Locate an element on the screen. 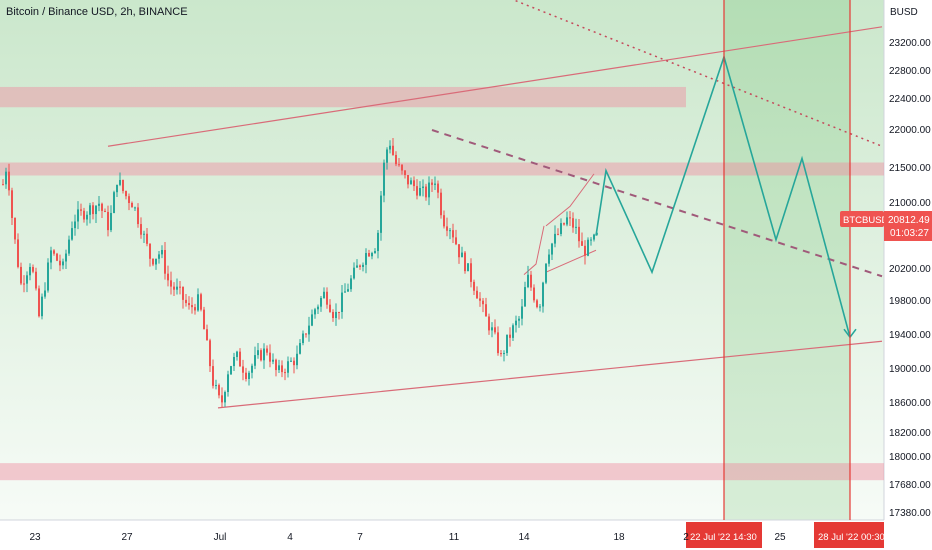 This screenshot has height=550, width=932. date-marker-box is located at coordinates (849, 535).